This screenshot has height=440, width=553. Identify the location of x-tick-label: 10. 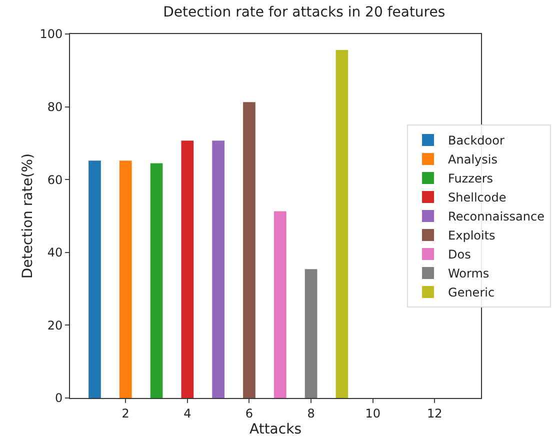
(372, 413).